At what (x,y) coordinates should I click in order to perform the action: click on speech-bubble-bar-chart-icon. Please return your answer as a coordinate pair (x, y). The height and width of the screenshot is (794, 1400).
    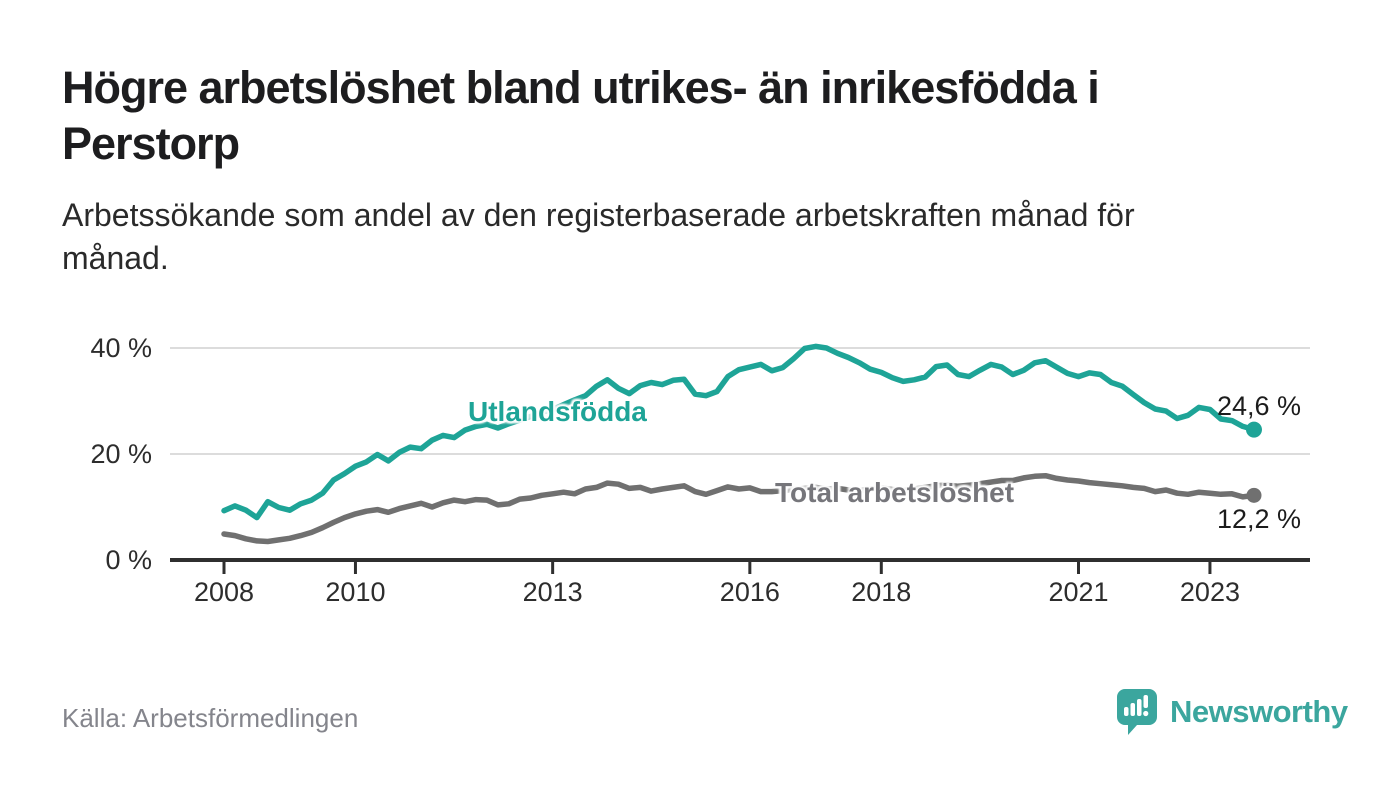
    Looking at the image, I should click on (1137, 712).